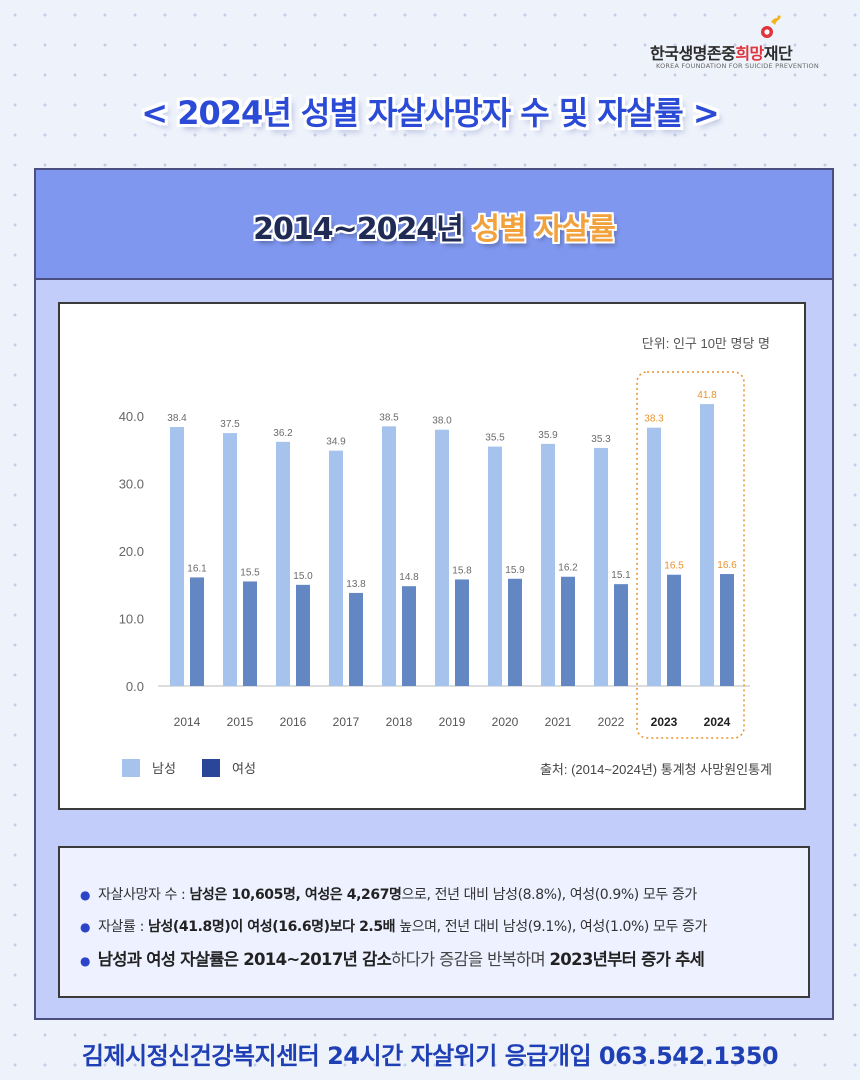 The height and width of the screenshot is (1080, 860). I want to click on x-tick-label-2018: 2018, so click(399, 722).